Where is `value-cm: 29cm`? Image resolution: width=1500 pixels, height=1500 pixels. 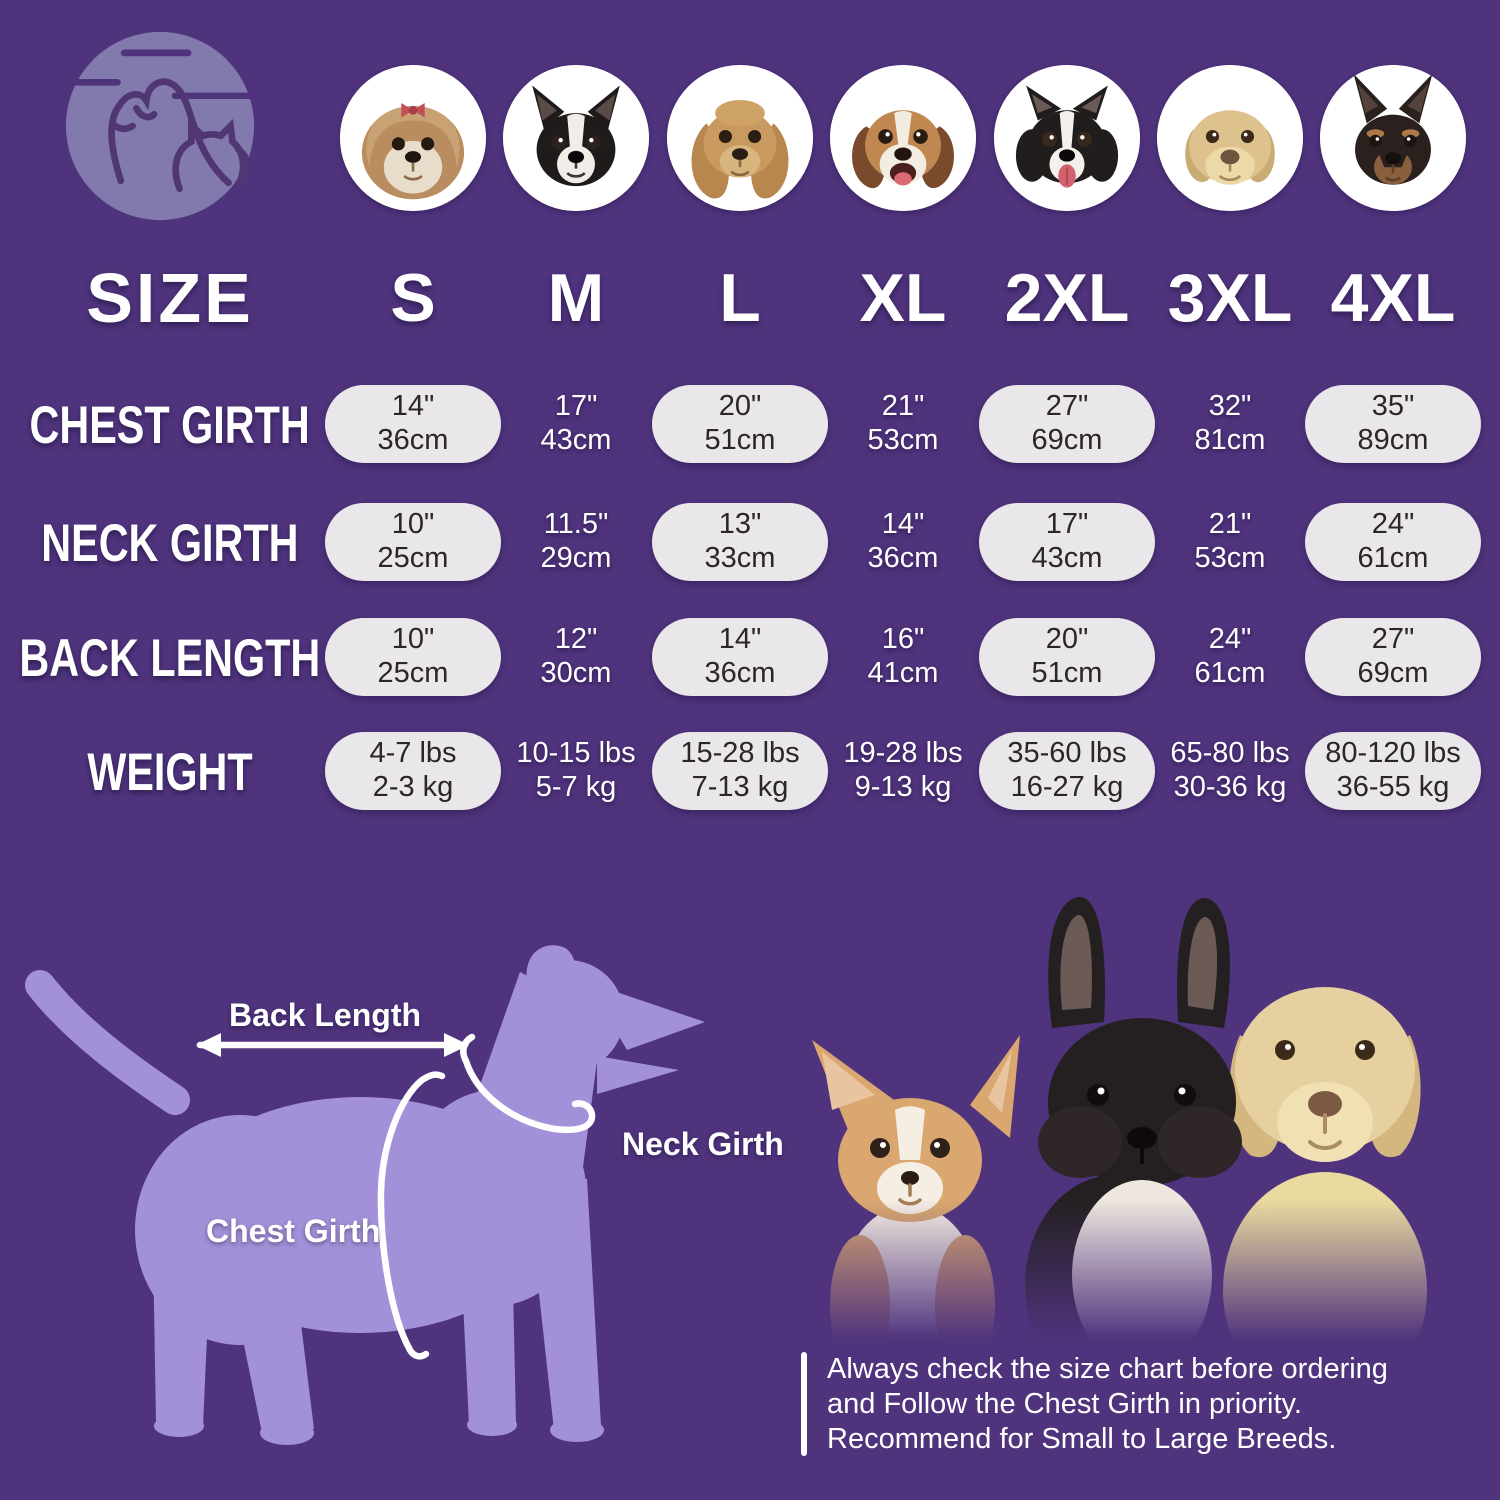 value-cm: 29cm is located at coordinates (576, 558).